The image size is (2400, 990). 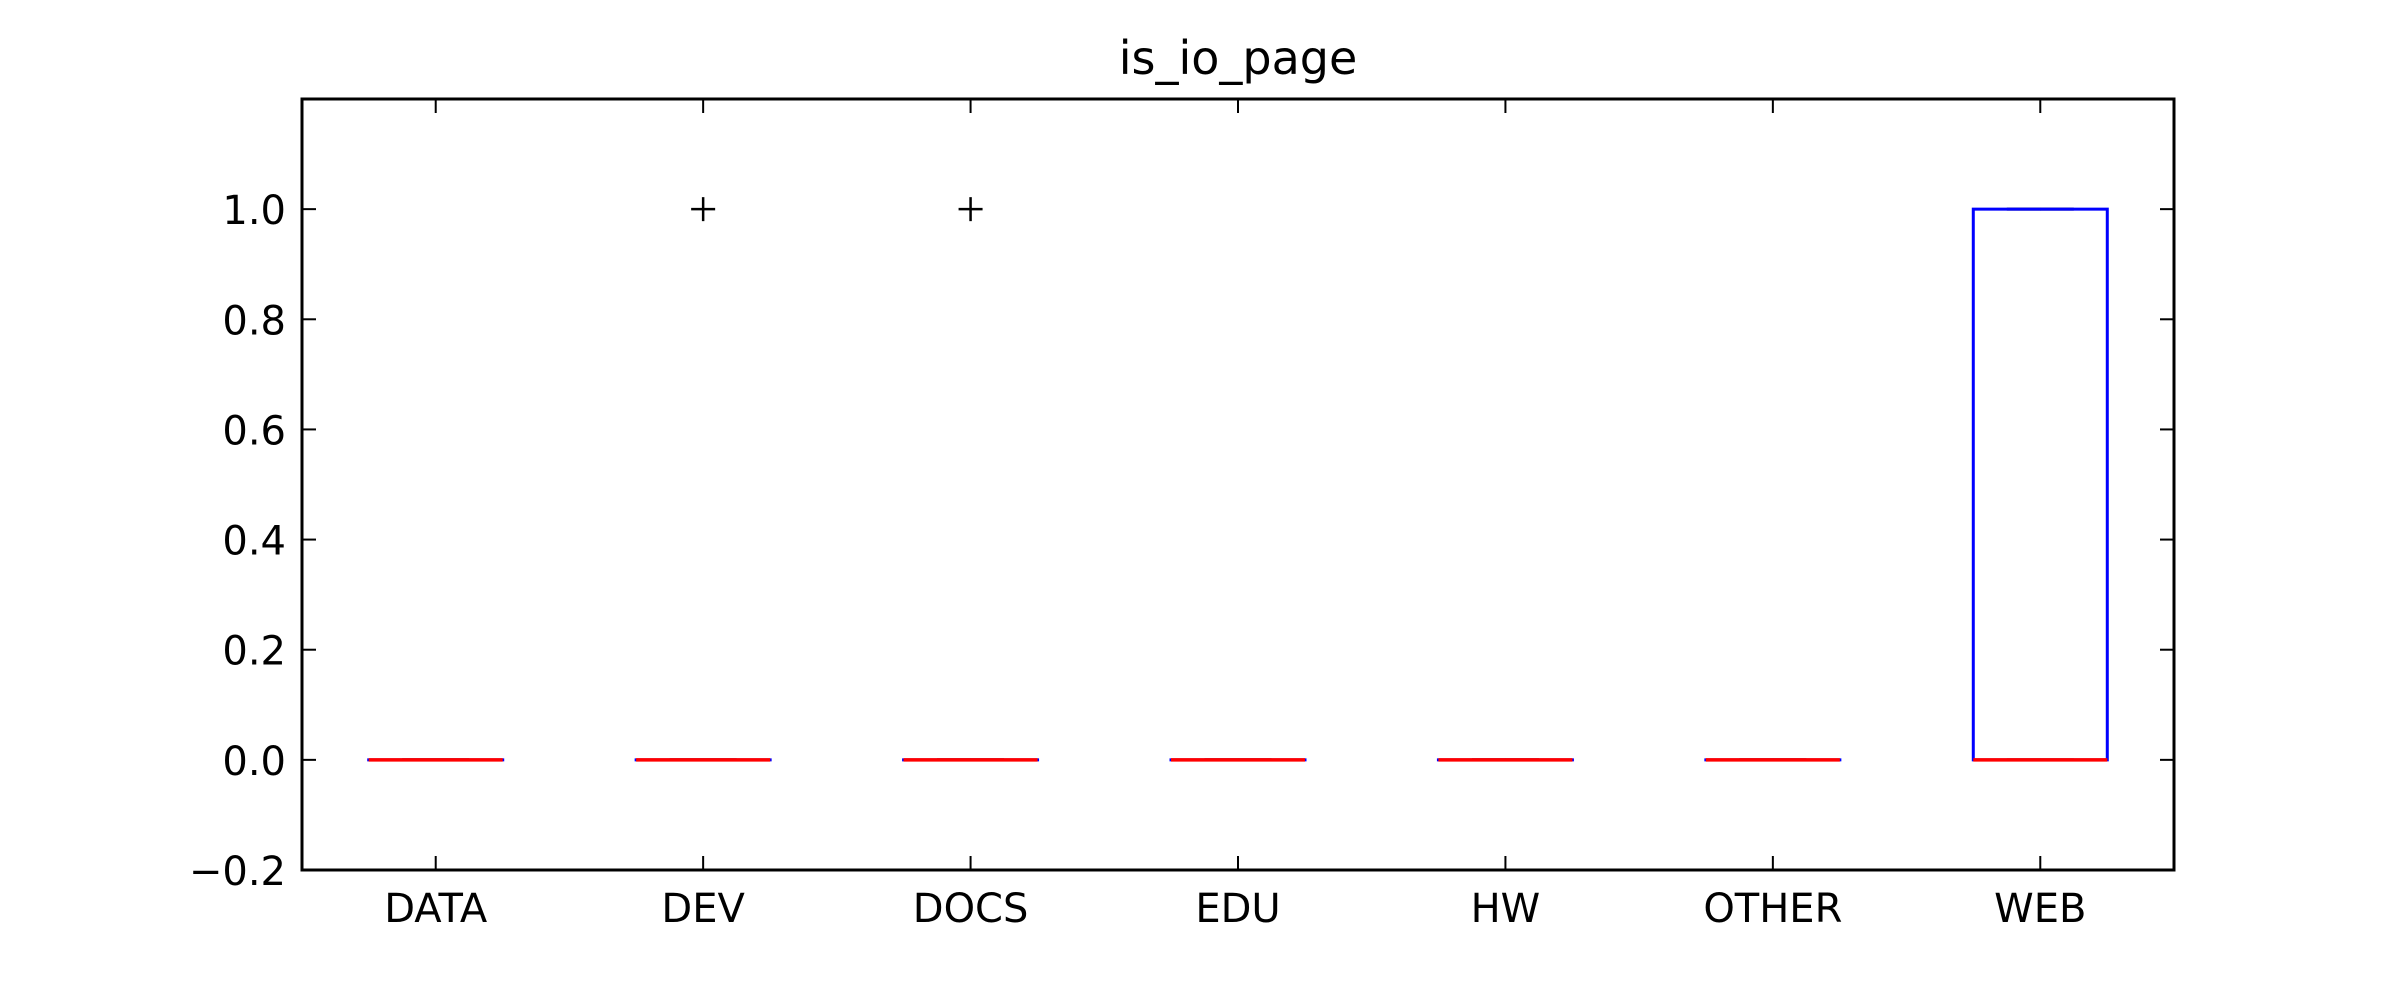 I want to click on x-tick-label: DOCS, so click(x=971, y=909).